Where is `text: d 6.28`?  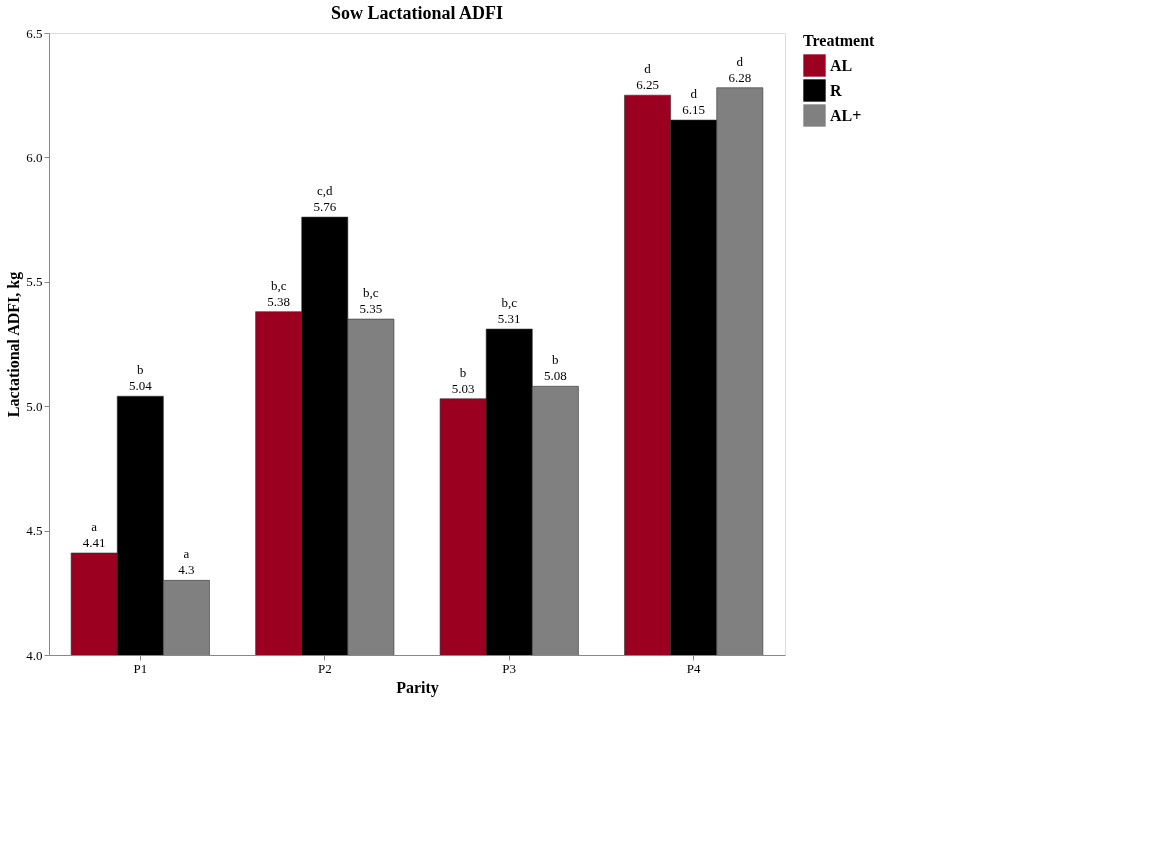
text: d 6.28 is located at coordinates (740, 69).